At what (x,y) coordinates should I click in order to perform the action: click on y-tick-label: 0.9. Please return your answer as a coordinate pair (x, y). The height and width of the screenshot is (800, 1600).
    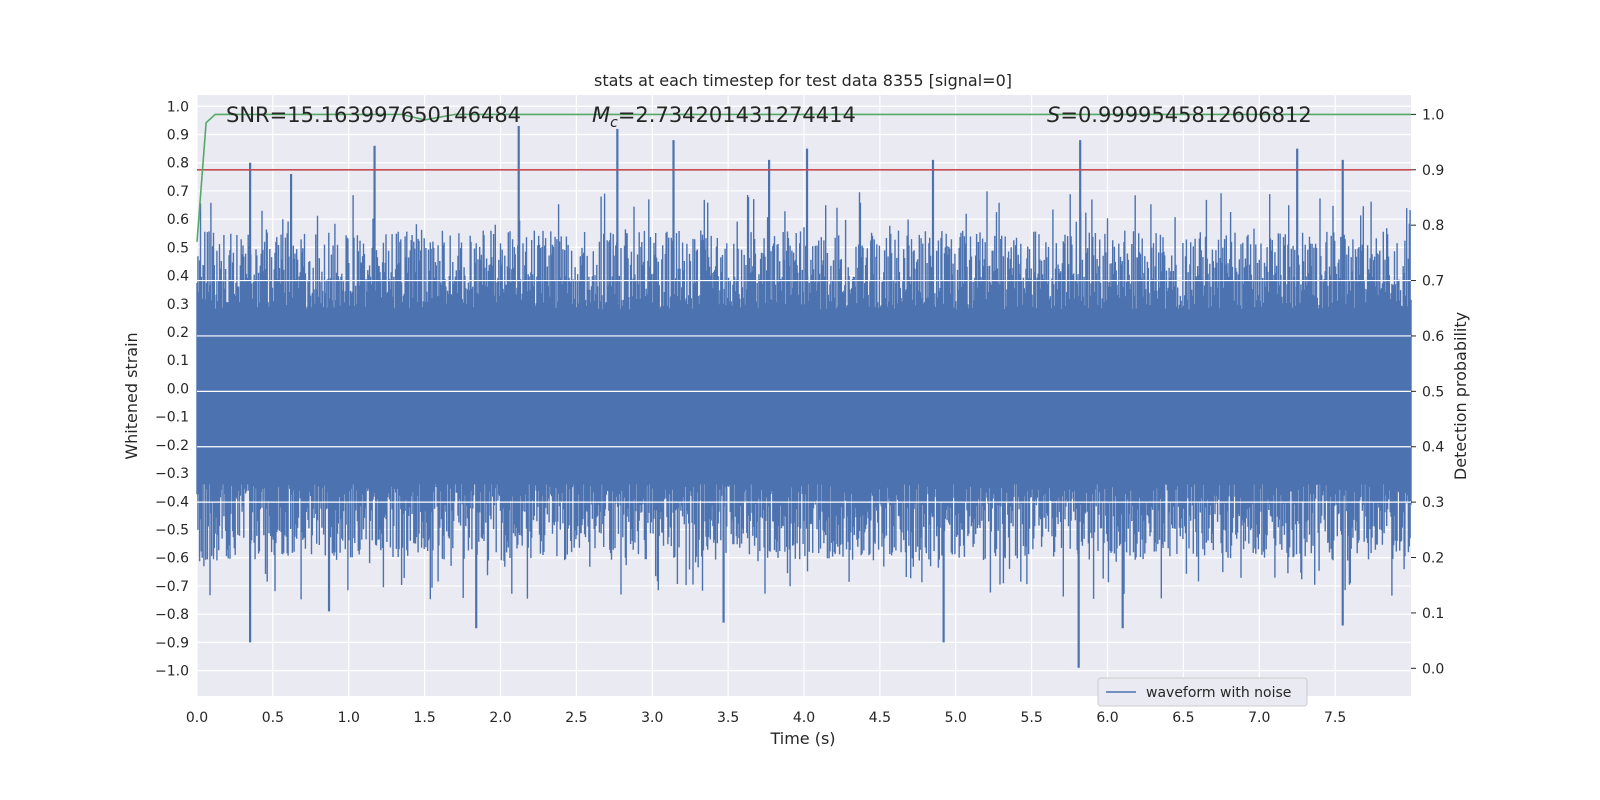
    Looking at the image, I should click on (178, 136).